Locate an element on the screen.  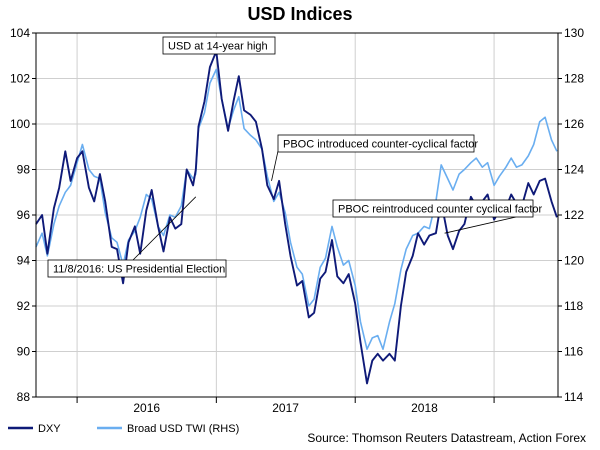
y-left-tick-label: 94 is located at coordinates (24, 261).